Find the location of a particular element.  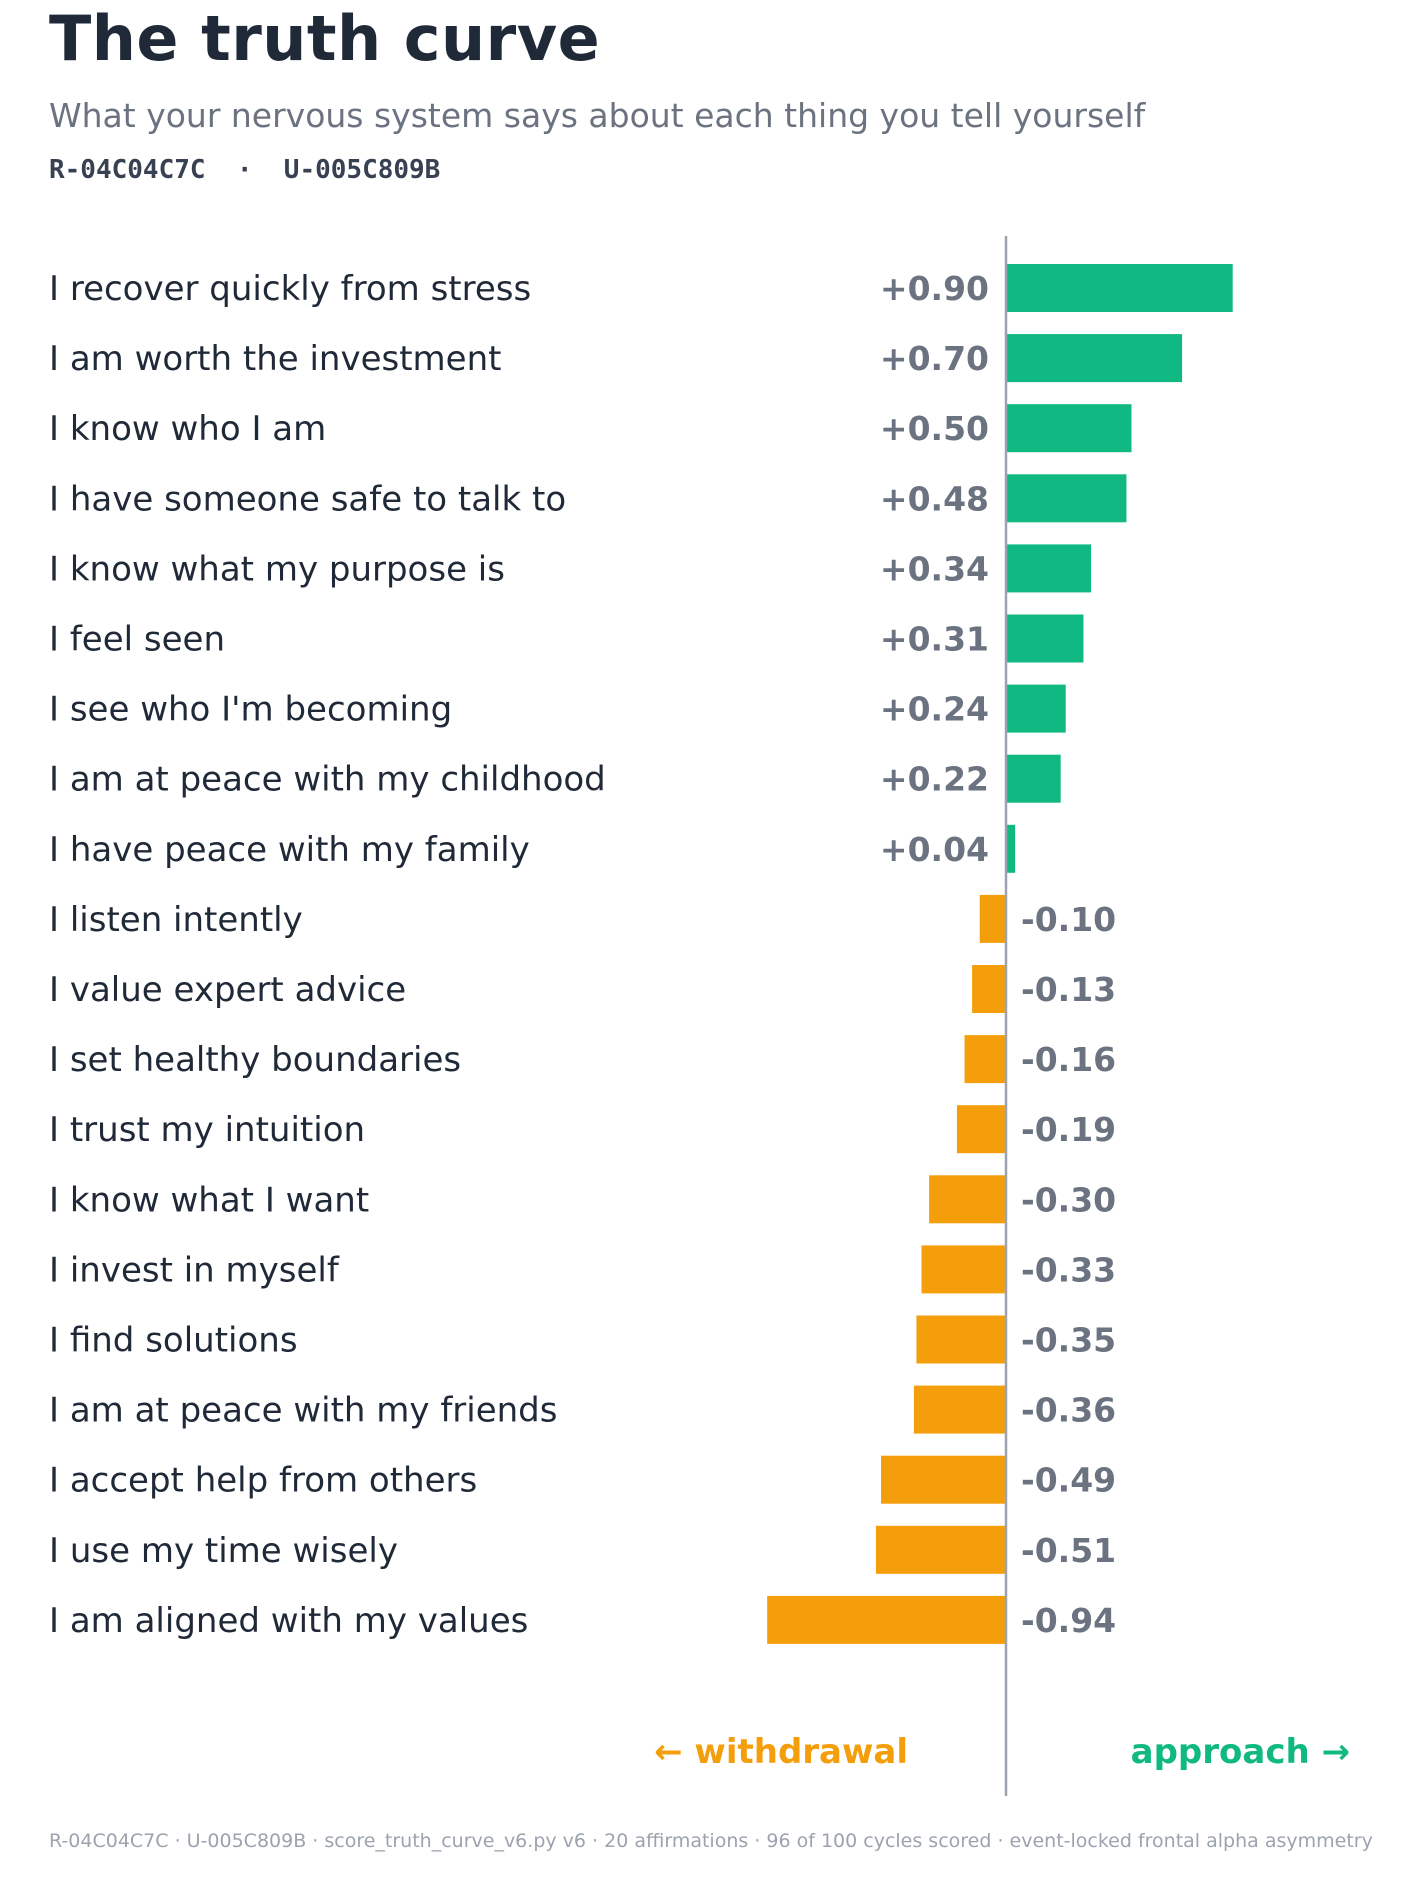

value-label: +0.90 is located at coordinates (934, 288).